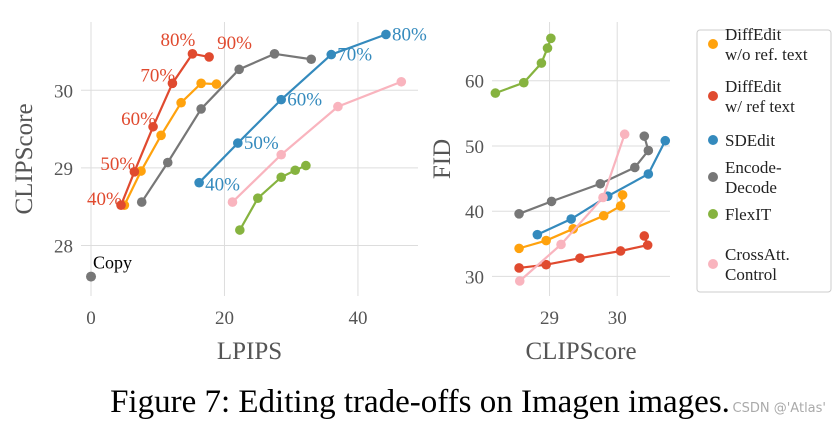 This screenshot has height=424, width=840. Describe the element at coordinates (474, 82) in the screenshot. I see `y-tick-label: 60` at that location.